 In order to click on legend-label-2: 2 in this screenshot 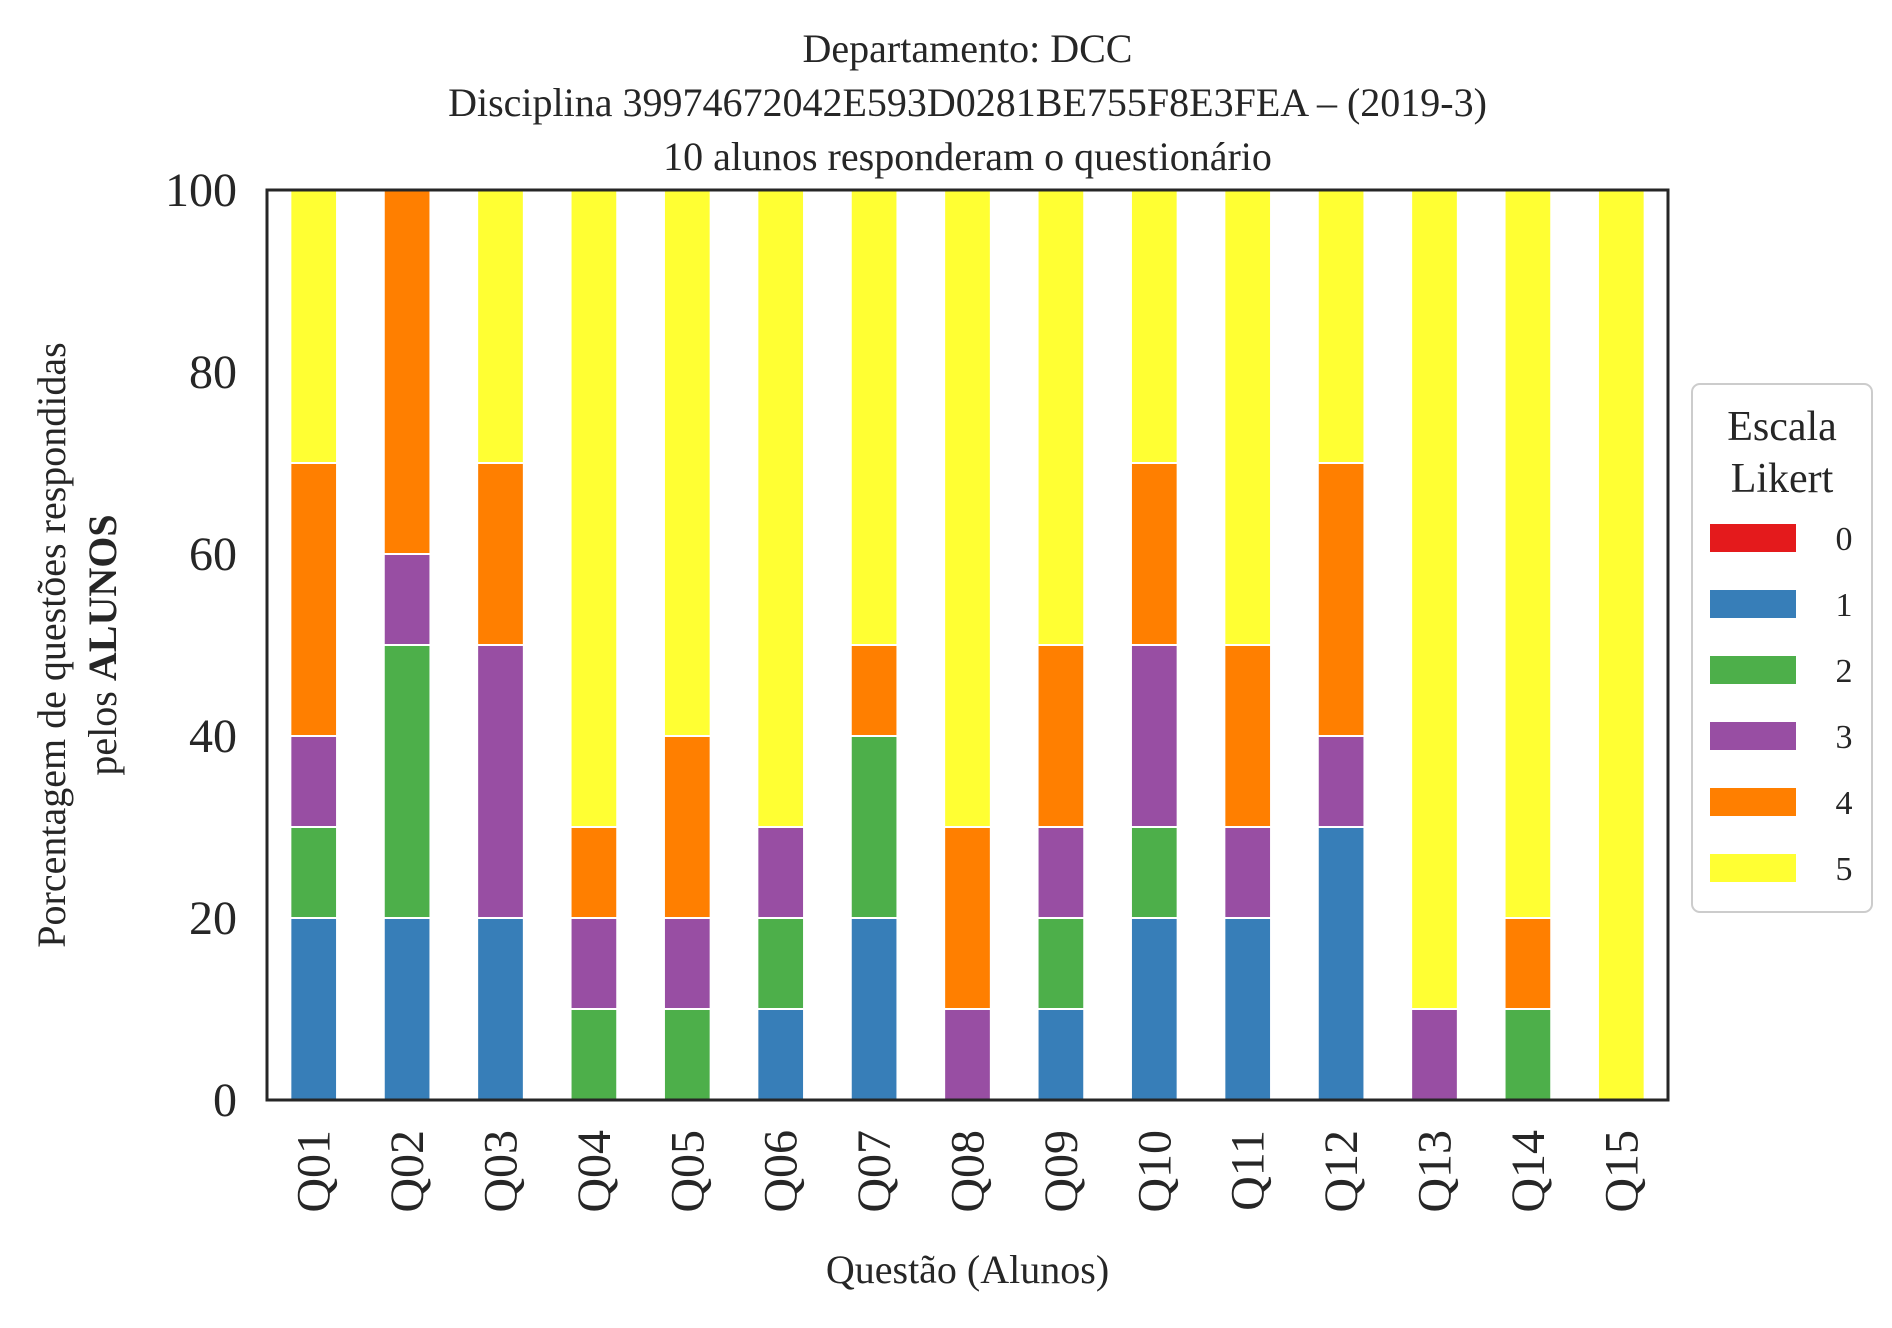, I will do `click(1844, 671)`.